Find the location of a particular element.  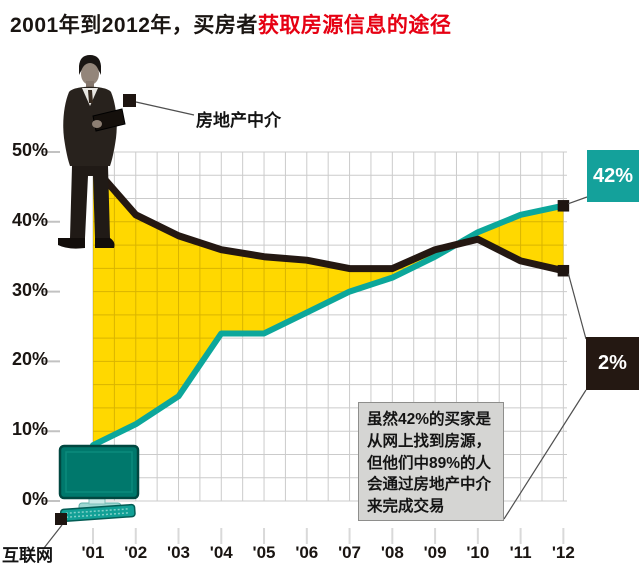

man-face is located at coordinates (90, 74).